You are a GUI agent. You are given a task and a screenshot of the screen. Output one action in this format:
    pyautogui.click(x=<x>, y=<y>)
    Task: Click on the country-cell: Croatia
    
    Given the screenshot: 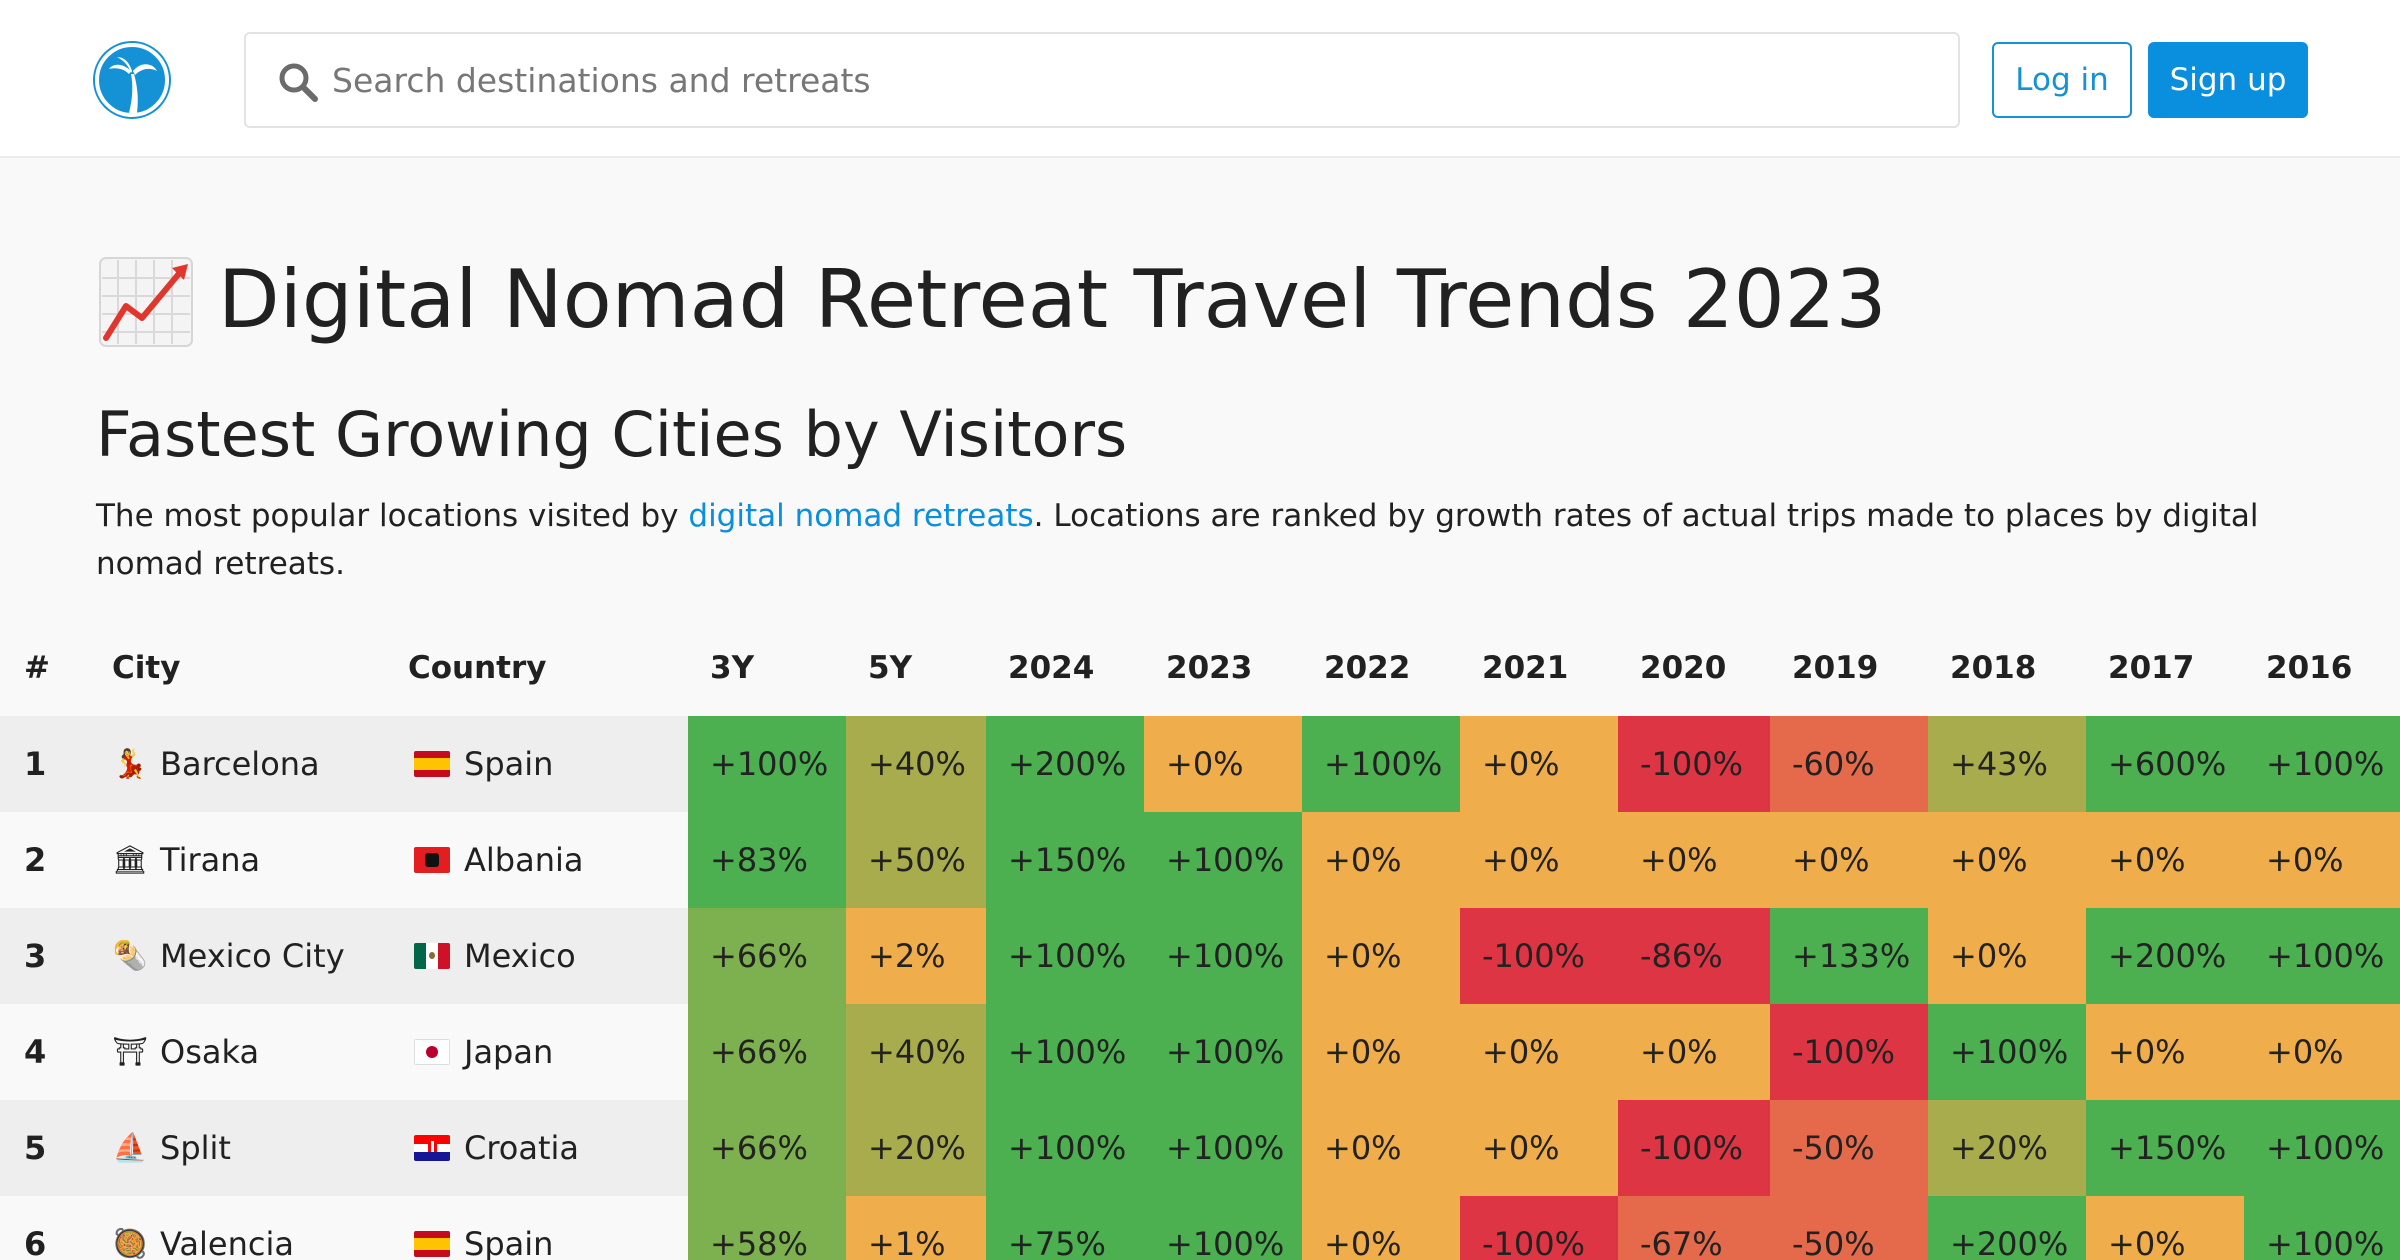 What is the action you would take?
    pyautogui.click(x=540, y=1148)
    